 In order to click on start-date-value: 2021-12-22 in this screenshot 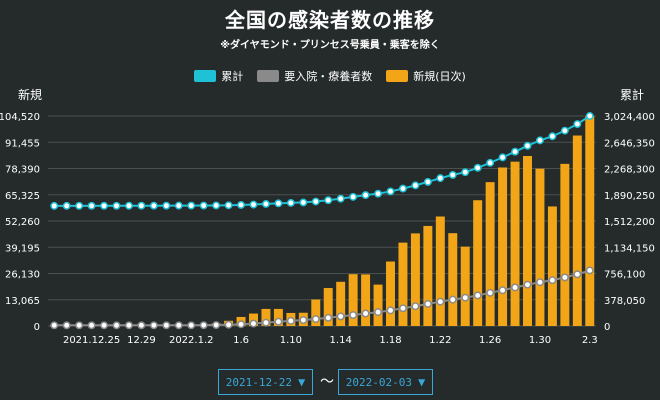, I will do `click(258, 382)`.